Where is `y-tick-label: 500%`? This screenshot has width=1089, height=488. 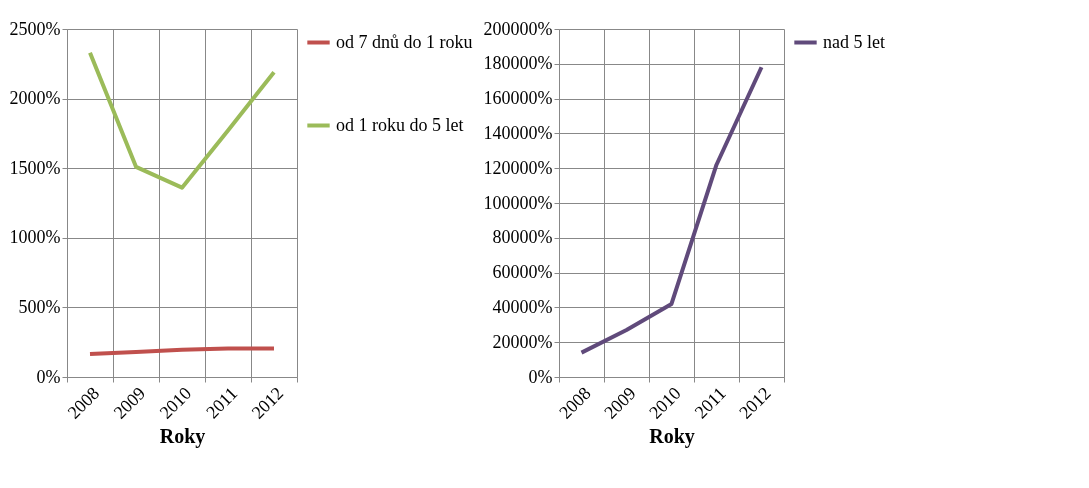
y-tick-label: 500% is located at coordinates (39, 306).